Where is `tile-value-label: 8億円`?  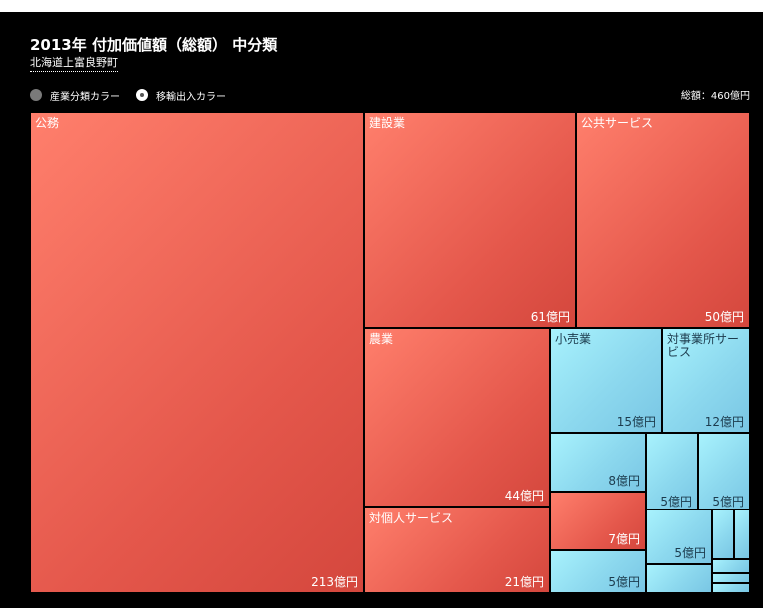
tile-value-label: 8億円 is located at coordinates (624, 481).